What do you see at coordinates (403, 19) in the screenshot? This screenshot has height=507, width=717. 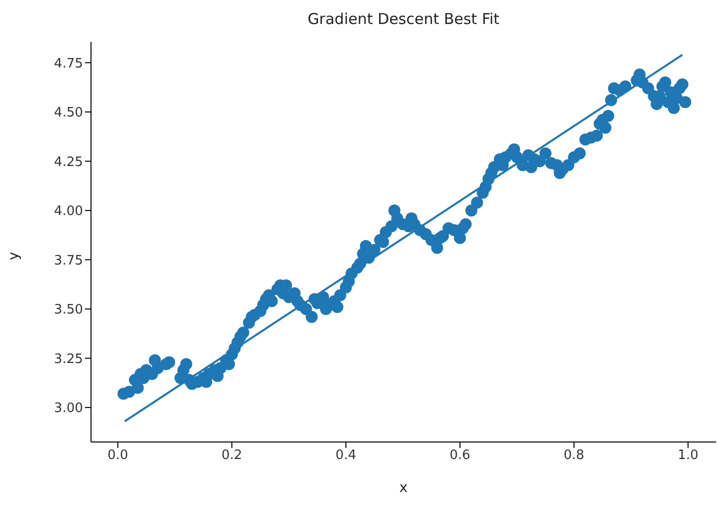 I see `chart-title: Gradient Descent Best Fit` at bounding box center [403, 19].